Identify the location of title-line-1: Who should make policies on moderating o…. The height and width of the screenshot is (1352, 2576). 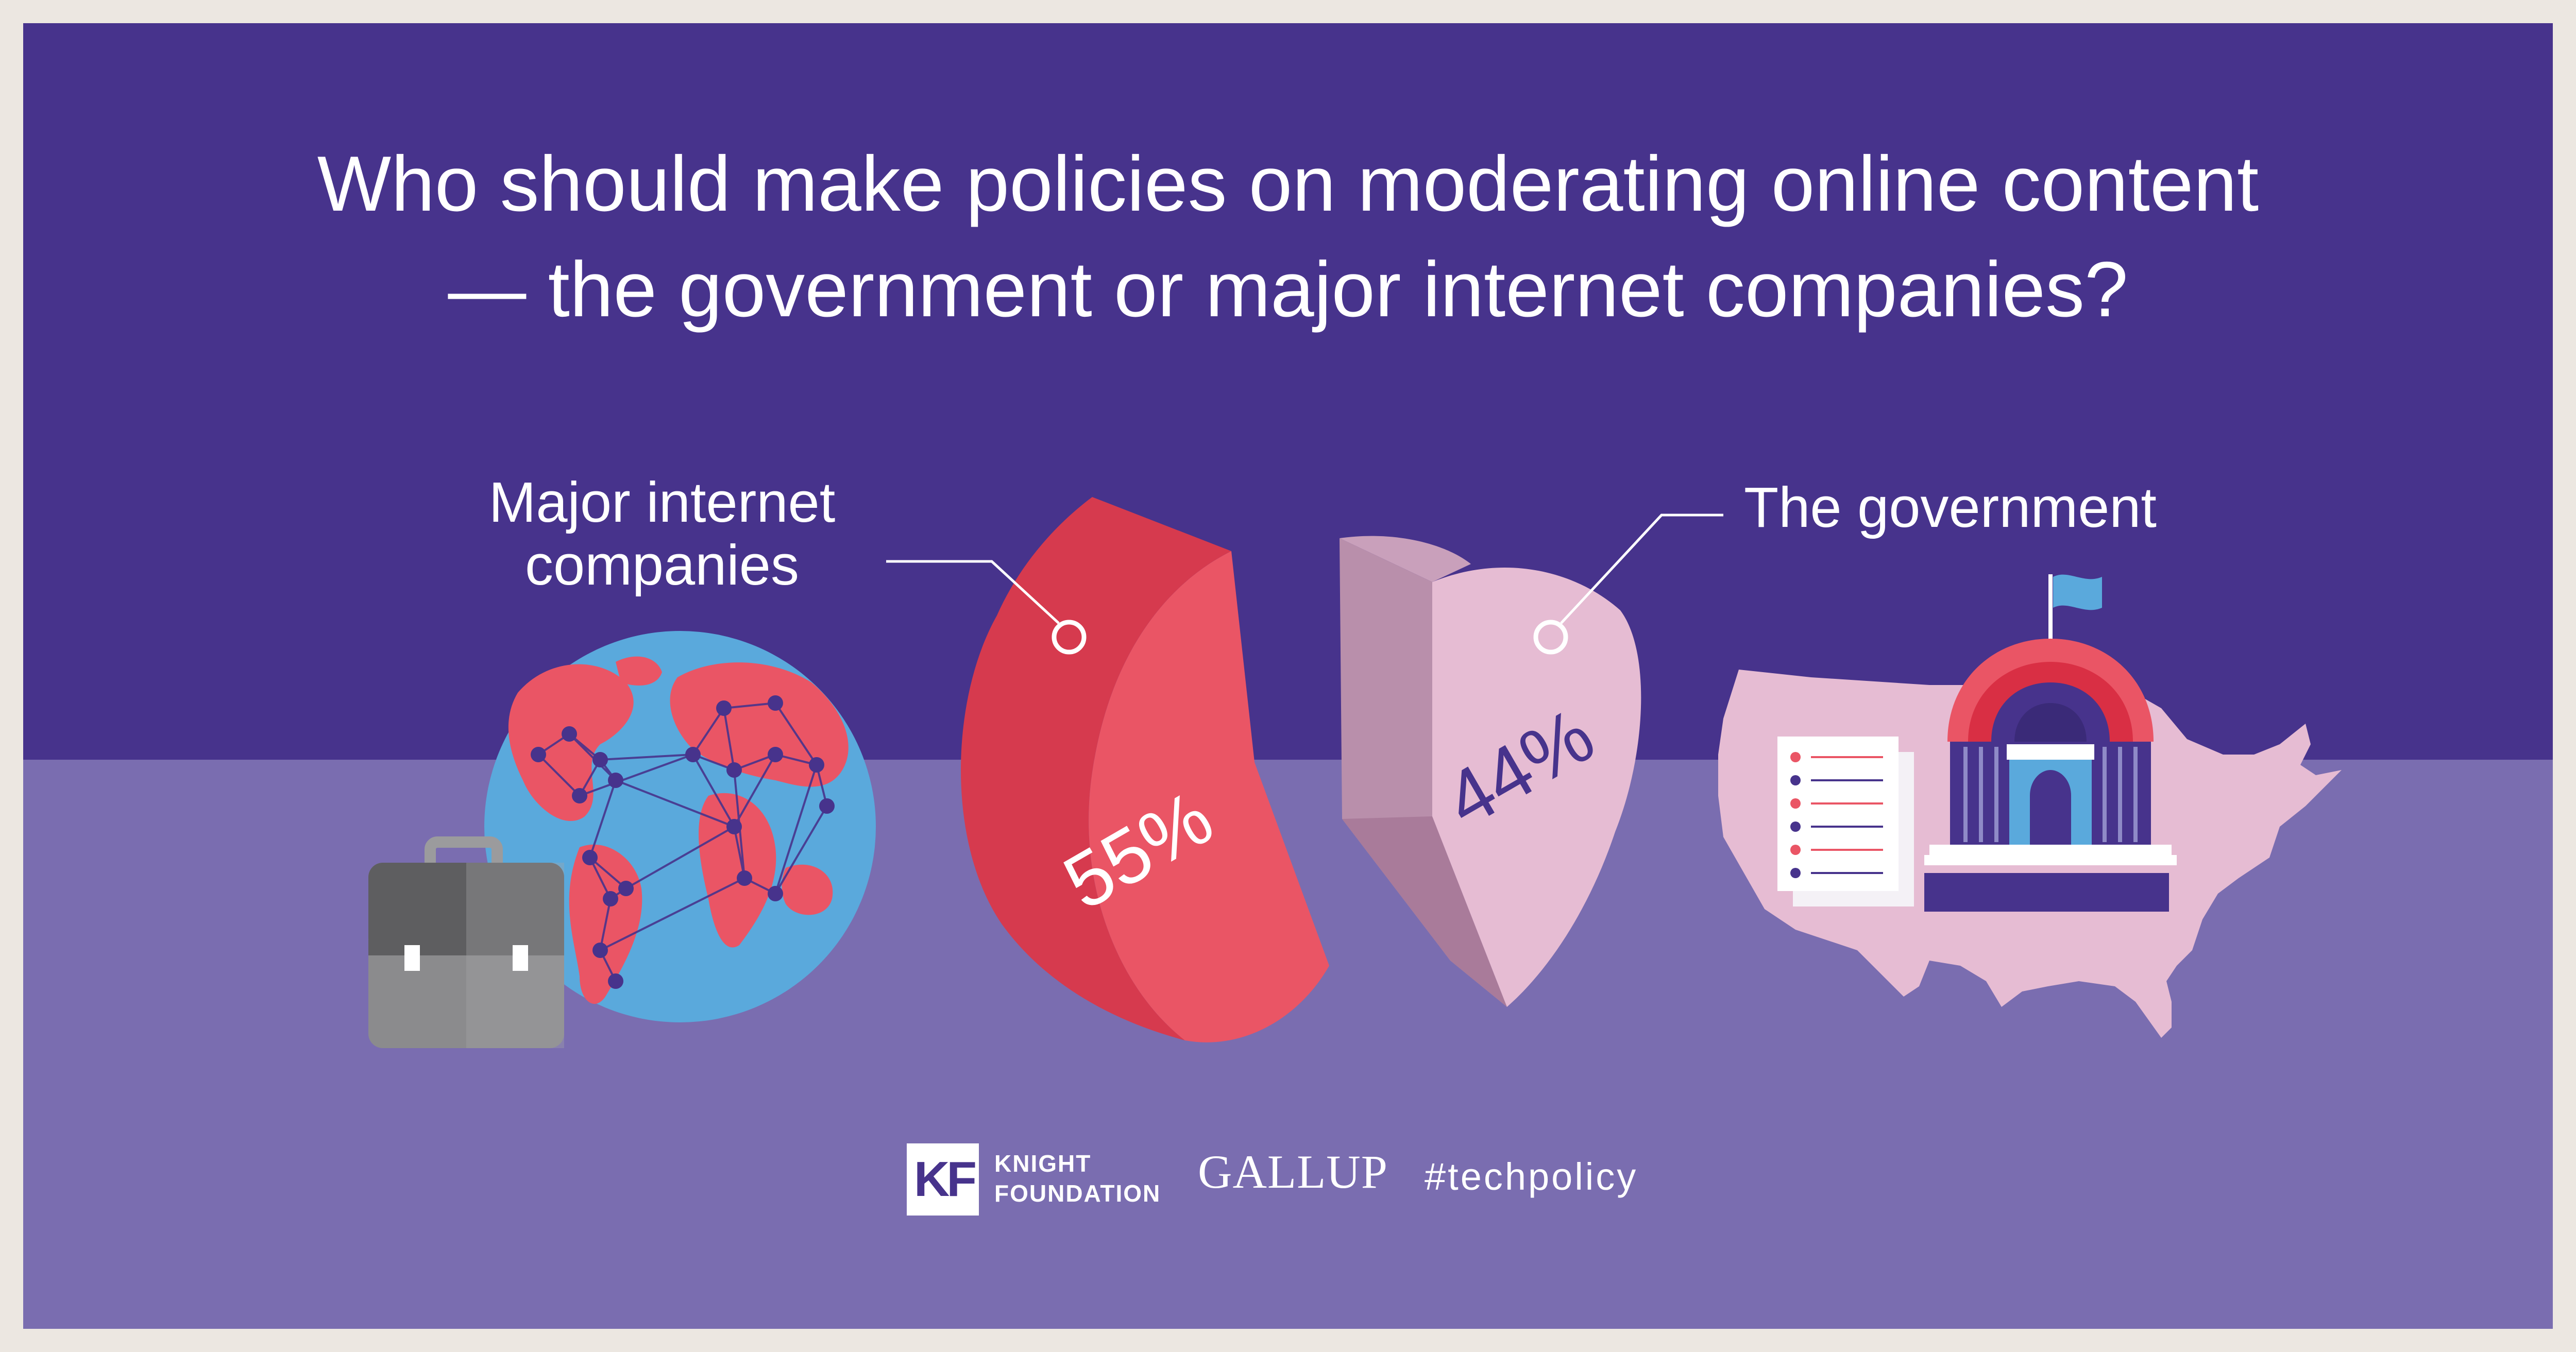
(1288, 184).